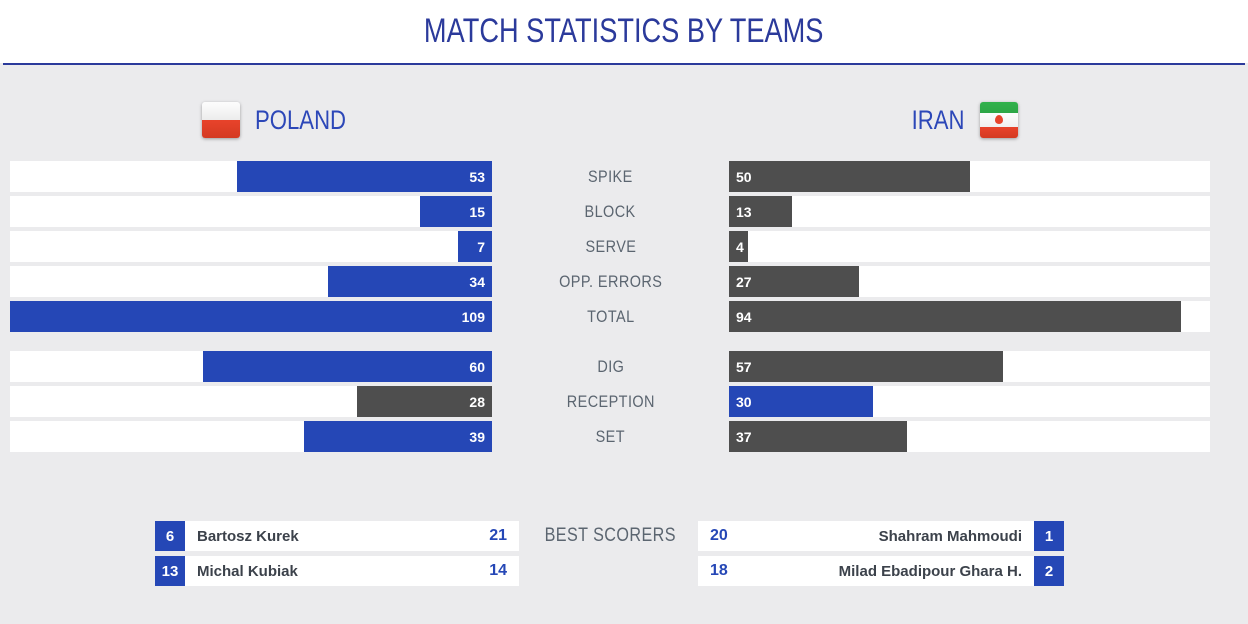  Describe the element at coordinates (477, 281) in the screenshot. I see `home-bar-value: 34` at that location.